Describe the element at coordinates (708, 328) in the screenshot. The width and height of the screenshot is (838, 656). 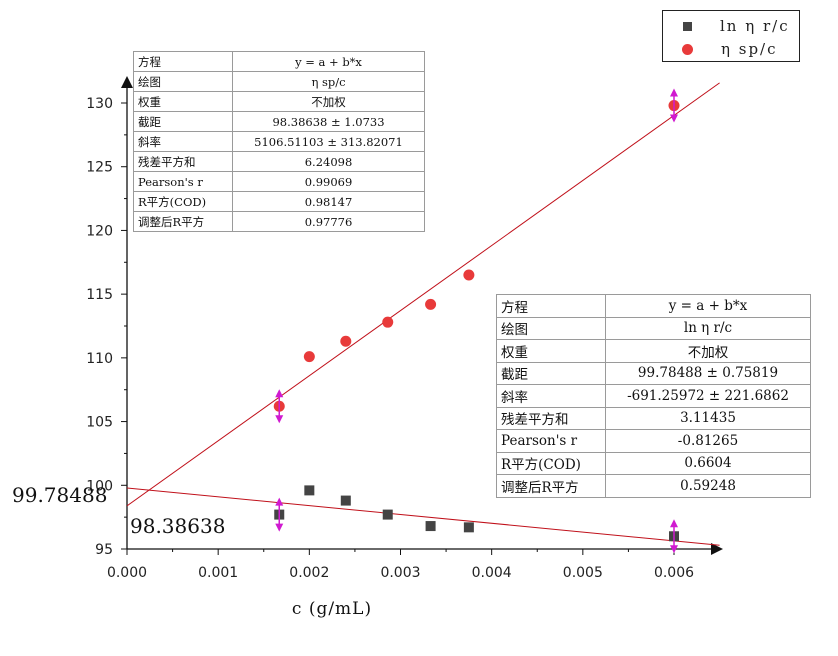
I see `stat-value: ln η r/c` at that location.